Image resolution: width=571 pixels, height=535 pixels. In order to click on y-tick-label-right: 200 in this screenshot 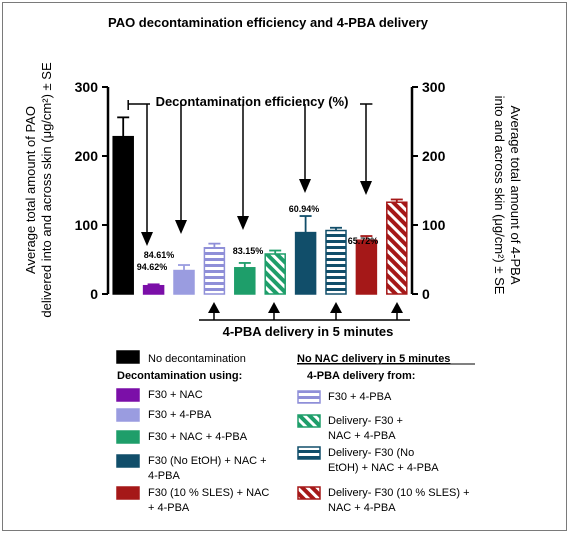, I will do `click(434, 156)`.